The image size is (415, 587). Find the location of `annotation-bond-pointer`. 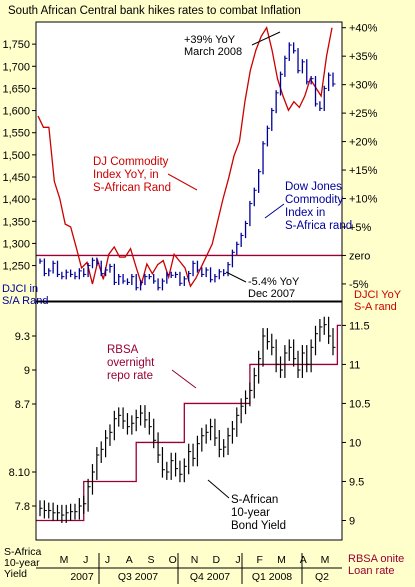

annotation-bond-pointer is located at coordinates (218, 489).